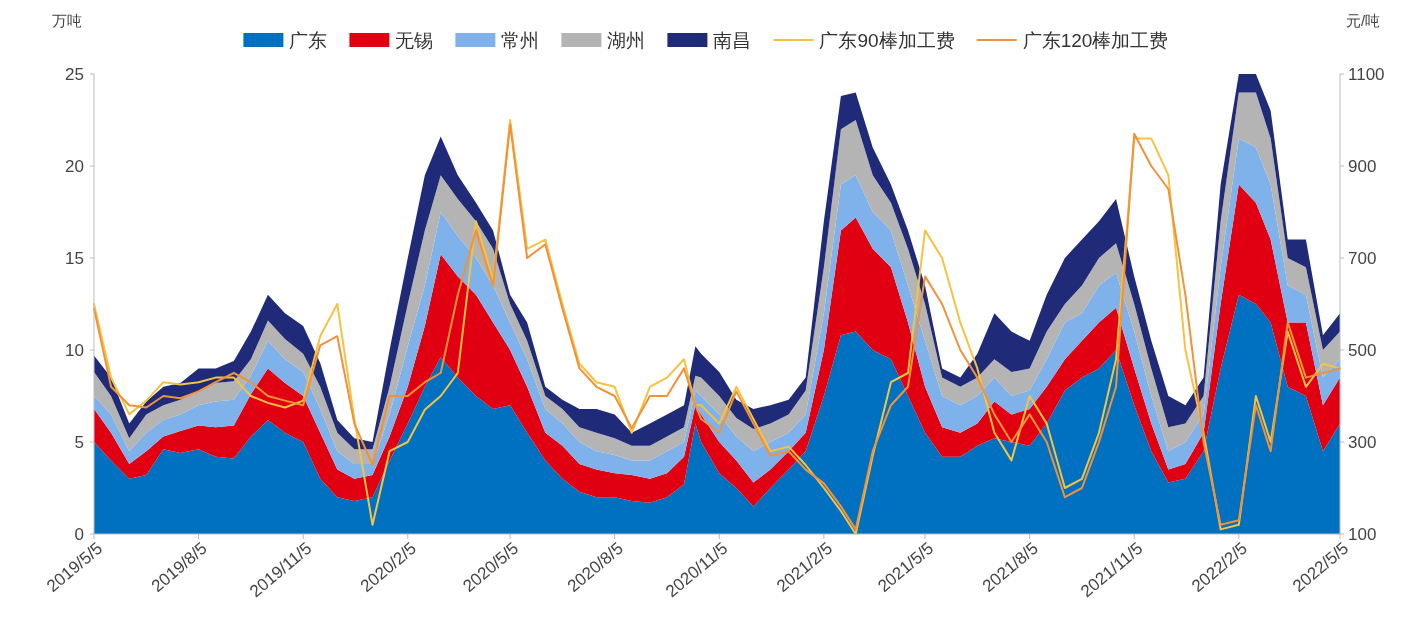  Describe the element at coordinates (74, 74) in the screenshot. I see `y-tick-label: 25` at that location.